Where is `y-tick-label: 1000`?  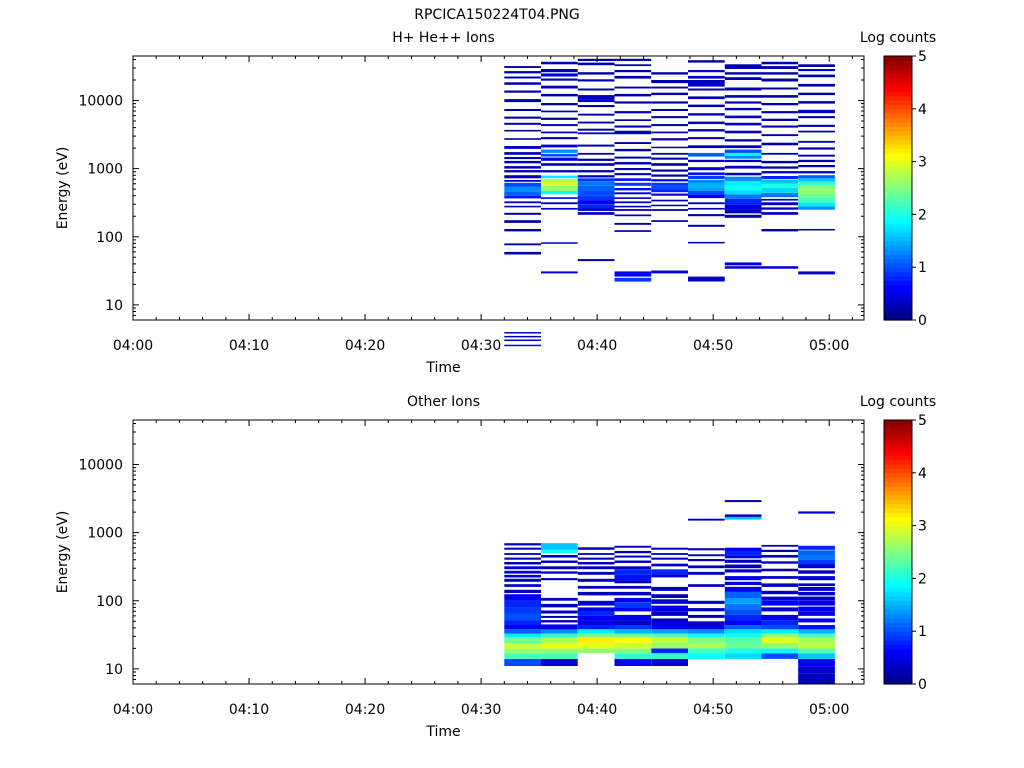
y-tick-label: 1000 is located at coordinates (105, 170).